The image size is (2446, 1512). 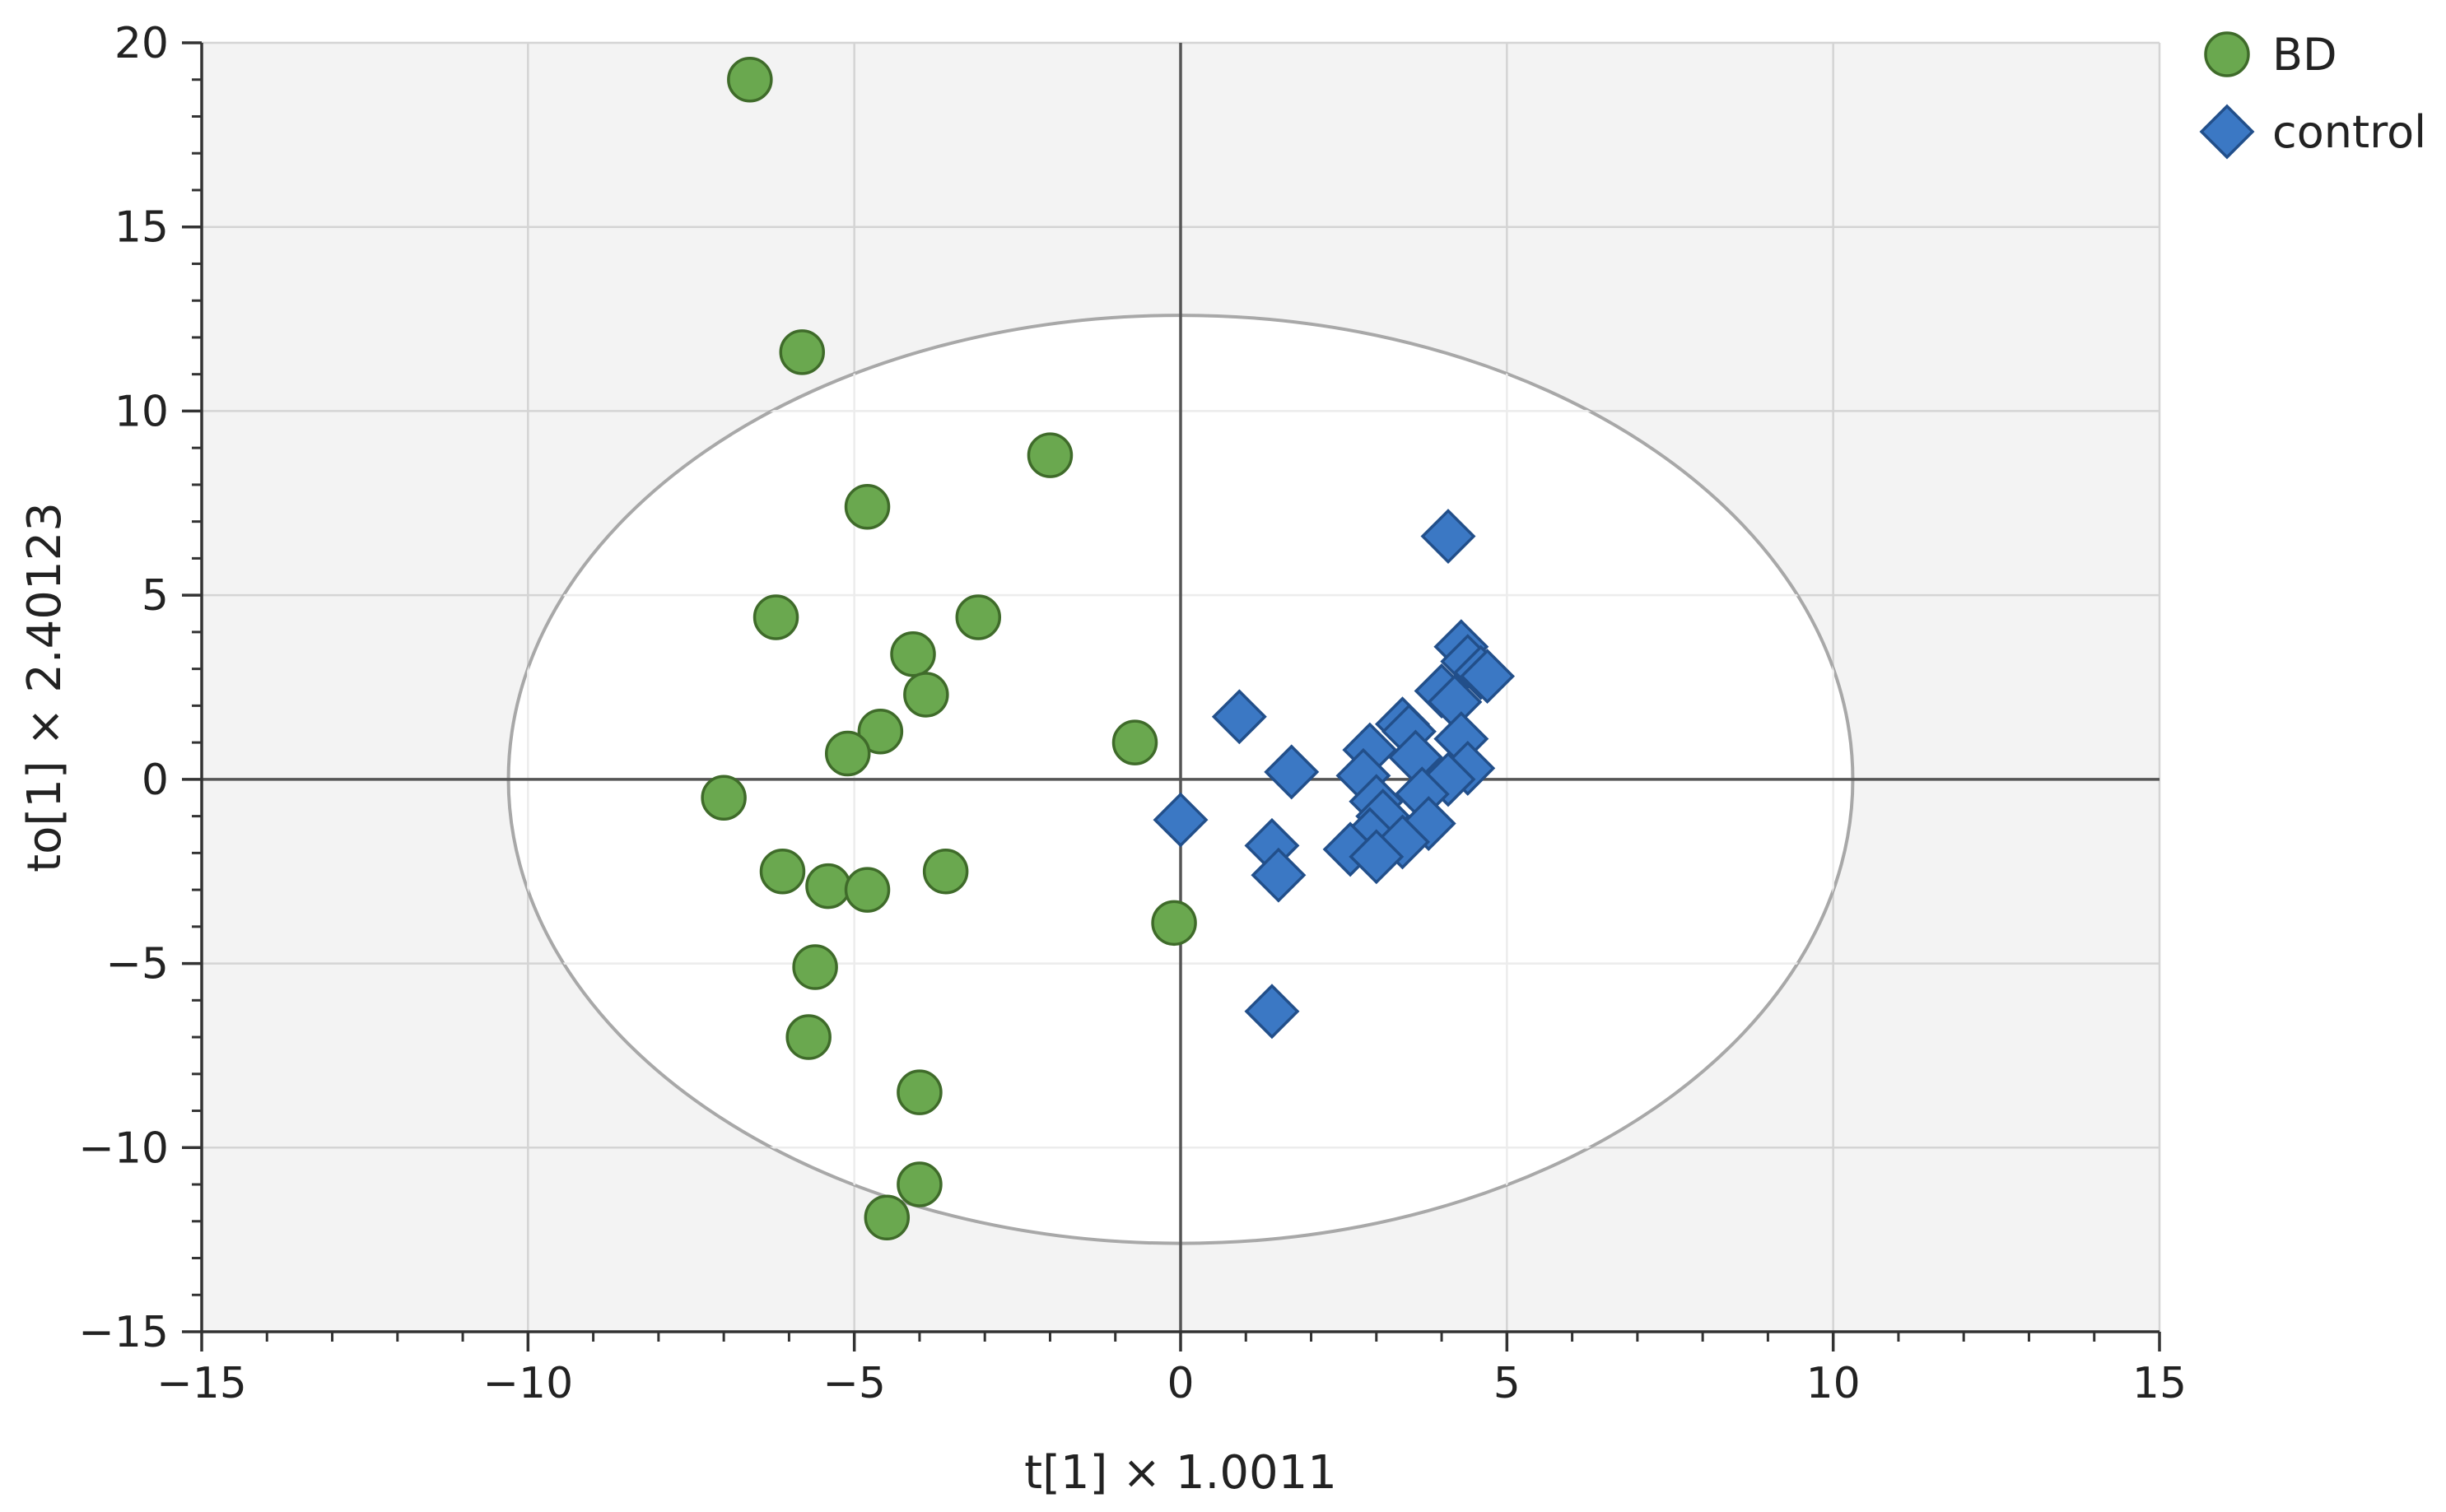 What do you see at coordinates (527, 1384) in the screenshot?
I see `x-tick-label: −10` at bounding box center [527, 1384].